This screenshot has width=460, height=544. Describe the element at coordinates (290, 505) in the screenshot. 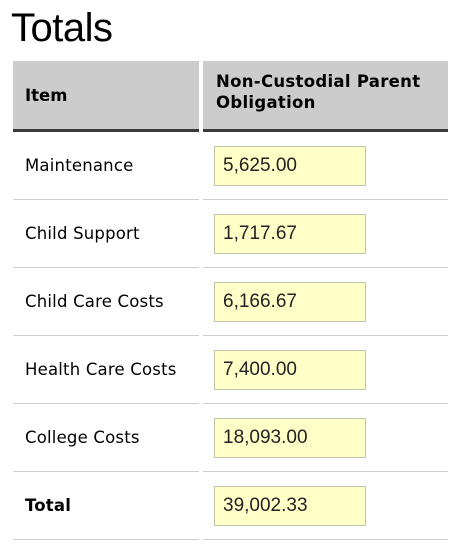

I see `total-value-field: 39,002.33` at that location.